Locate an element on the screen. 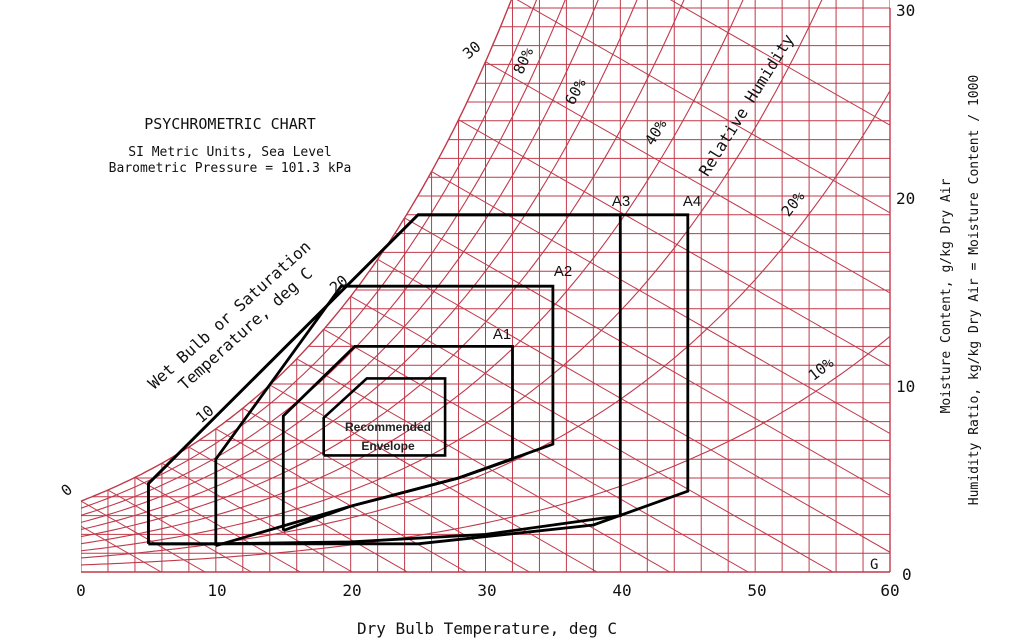  wet-bulb-tick-0: 0 is located at coordinates (67, 490).